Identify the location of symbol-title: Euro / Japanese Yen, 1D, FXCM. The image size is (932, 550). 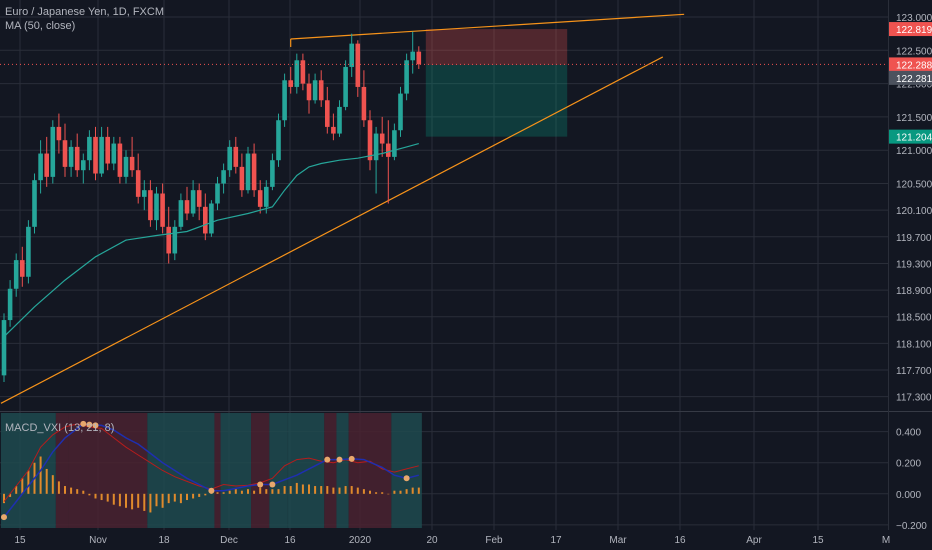
(84, 12).